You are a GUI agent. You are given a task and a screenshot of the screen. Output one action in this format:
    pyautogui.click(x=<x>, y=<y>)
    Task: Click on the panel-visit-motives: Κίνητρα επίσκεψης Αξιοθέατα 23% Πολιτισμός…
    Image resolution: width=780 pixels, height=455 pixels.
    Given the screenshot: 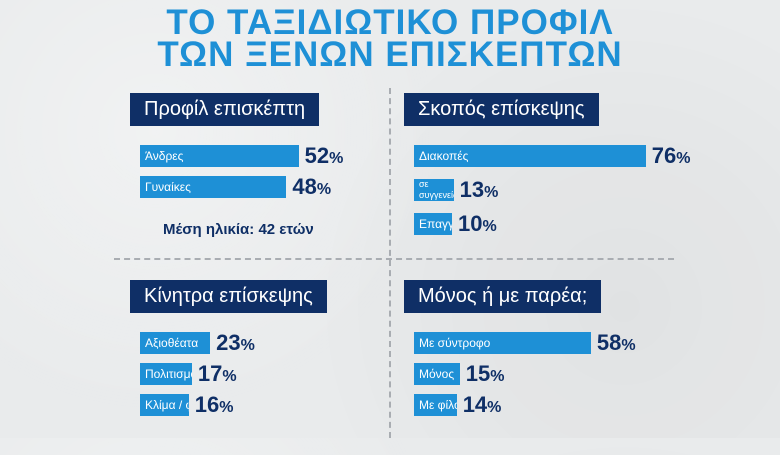 What is the action you would take?
    pyautogui.click(x=280, y=367)
    